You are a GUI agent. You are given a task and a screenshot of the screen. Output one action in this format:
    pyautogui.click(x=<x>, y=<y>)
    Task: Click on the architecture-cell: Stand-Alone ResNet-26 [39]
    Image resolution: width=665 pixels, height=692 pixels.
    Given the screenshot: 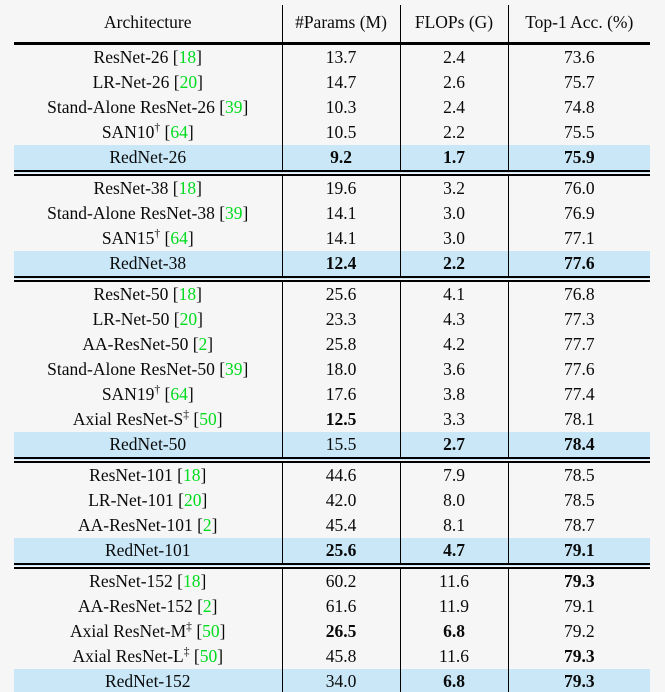 What is the action you would take?
    pyautogui.click(x=148, y=107)
    